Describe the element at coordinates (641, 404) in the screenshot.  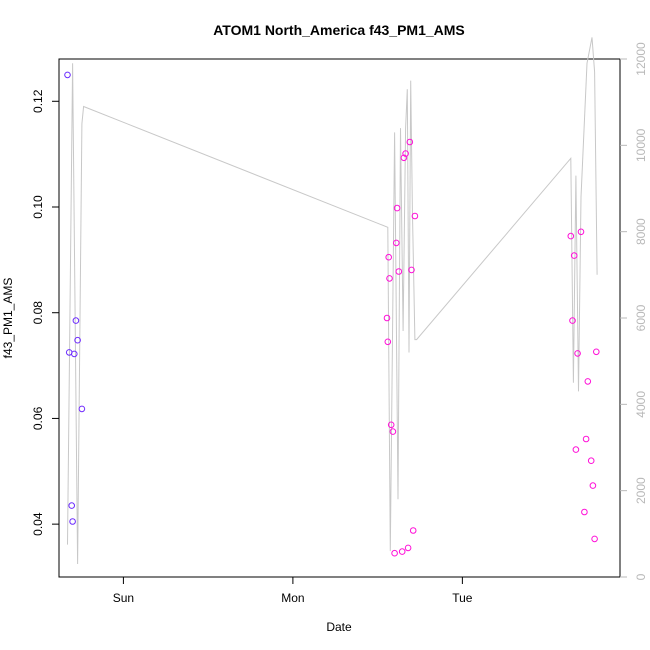
I see `y2-tick-label: 4000` at that location.